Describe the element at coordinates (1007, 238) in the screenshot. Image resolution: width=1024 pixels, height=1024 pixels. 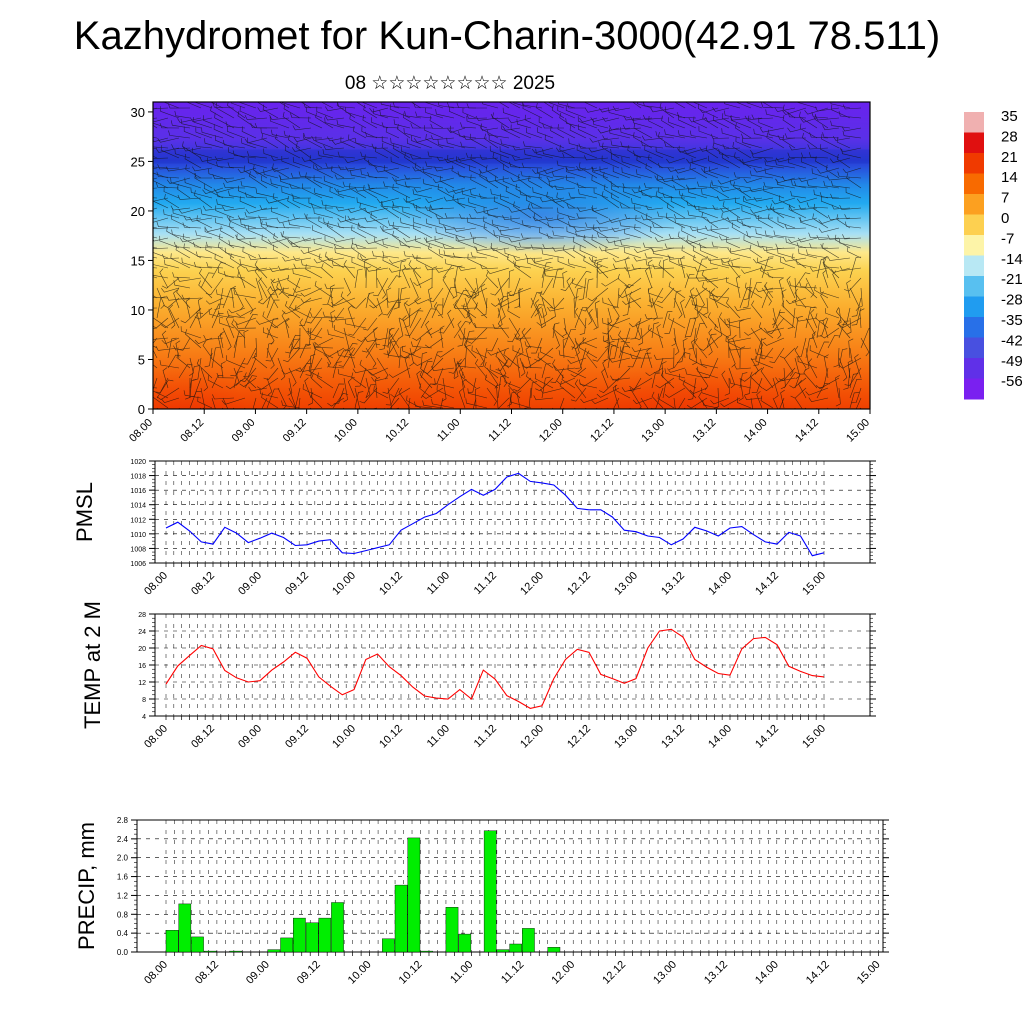
I see `colorbar-label: -7` at that location.